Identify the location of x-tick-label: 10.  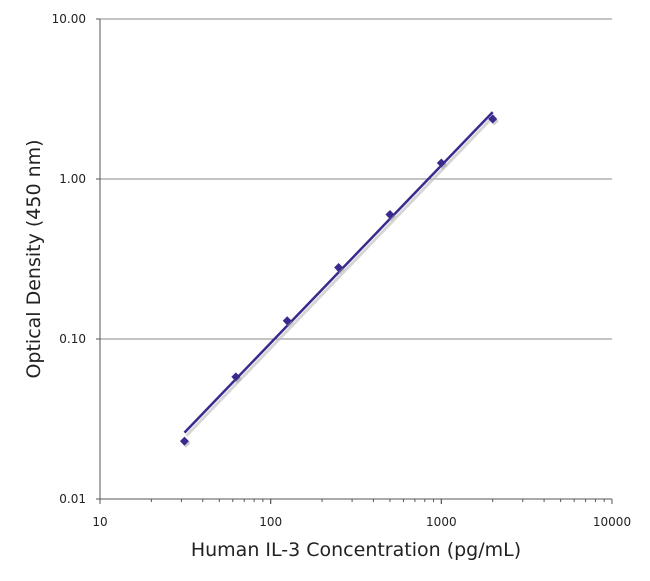
(99, 522).